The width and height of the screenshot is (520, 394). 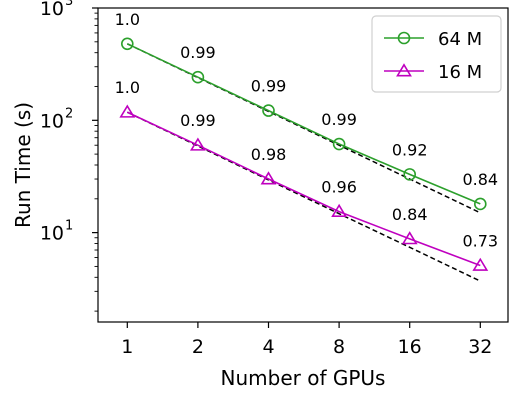 What do you see at coordinates (480, 240) in the screenshot?
I see `label-16m-32: 0.73` at bounding box center [480, 240].